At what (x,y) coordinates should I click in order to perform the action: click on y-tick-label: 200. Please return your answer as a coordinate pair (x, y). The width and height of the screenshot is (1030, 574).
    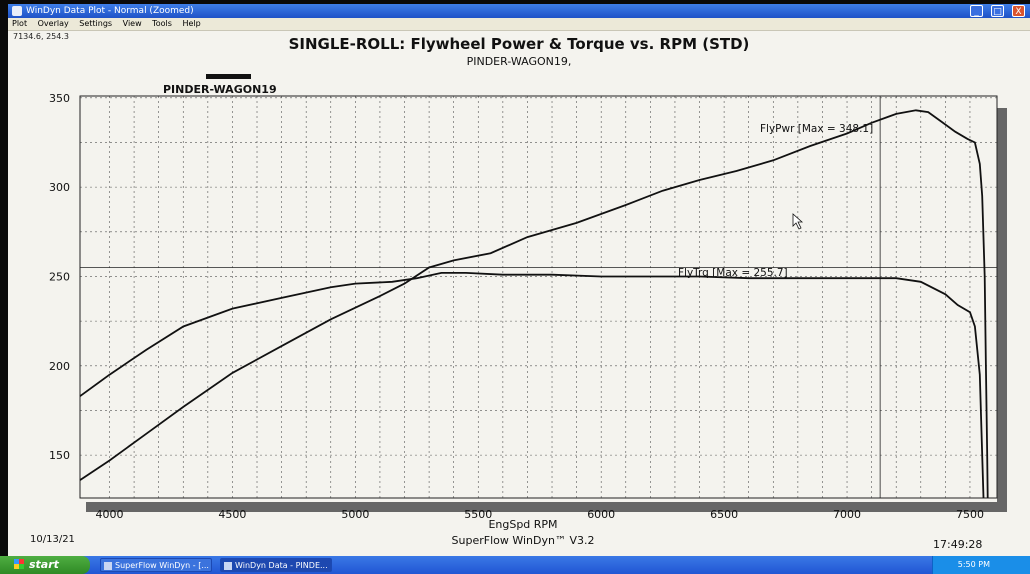
    Looking at the image, I should click on (59, 366).